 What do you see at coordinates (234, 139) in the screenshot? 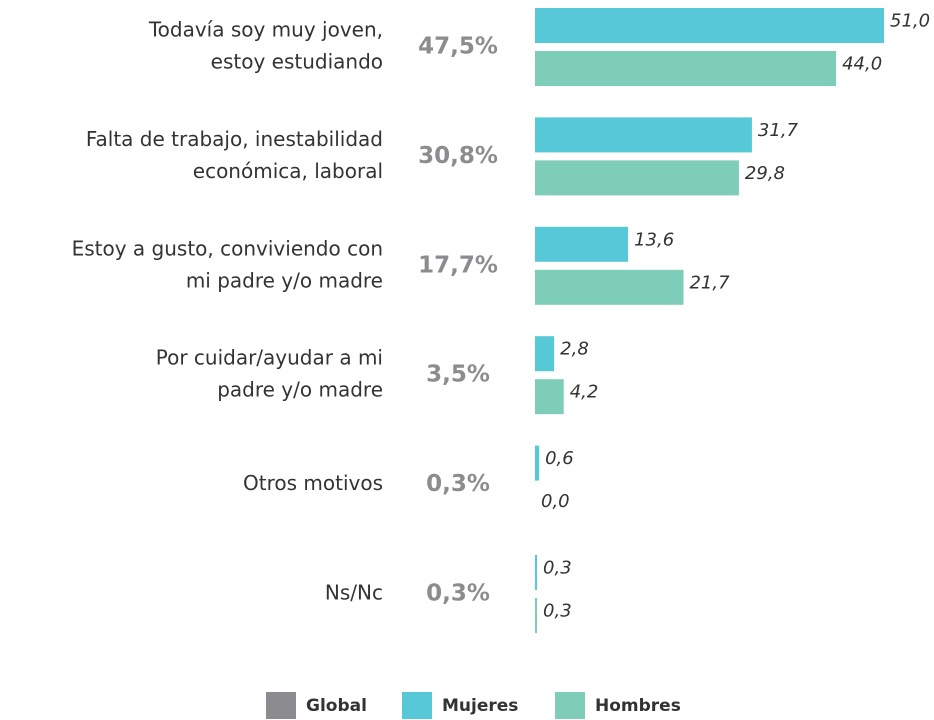
I see `category-label: Falta de trabajo, inestabilidad` at bounding box center [234, 139].